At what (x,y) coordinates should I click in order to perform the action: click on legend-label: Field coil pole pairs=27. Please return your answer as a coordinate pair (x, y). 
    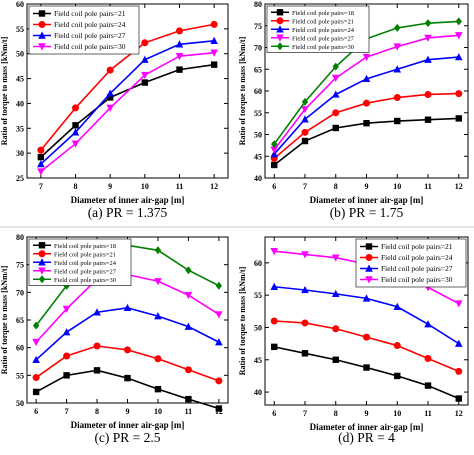
    Looking at the image, I should click on (85, 271).